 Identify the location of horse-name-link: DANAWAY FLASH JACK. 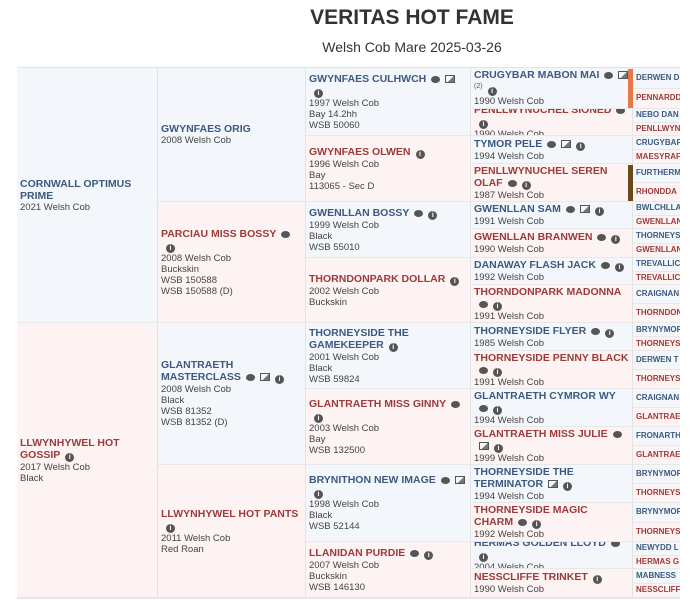
(535, 265).